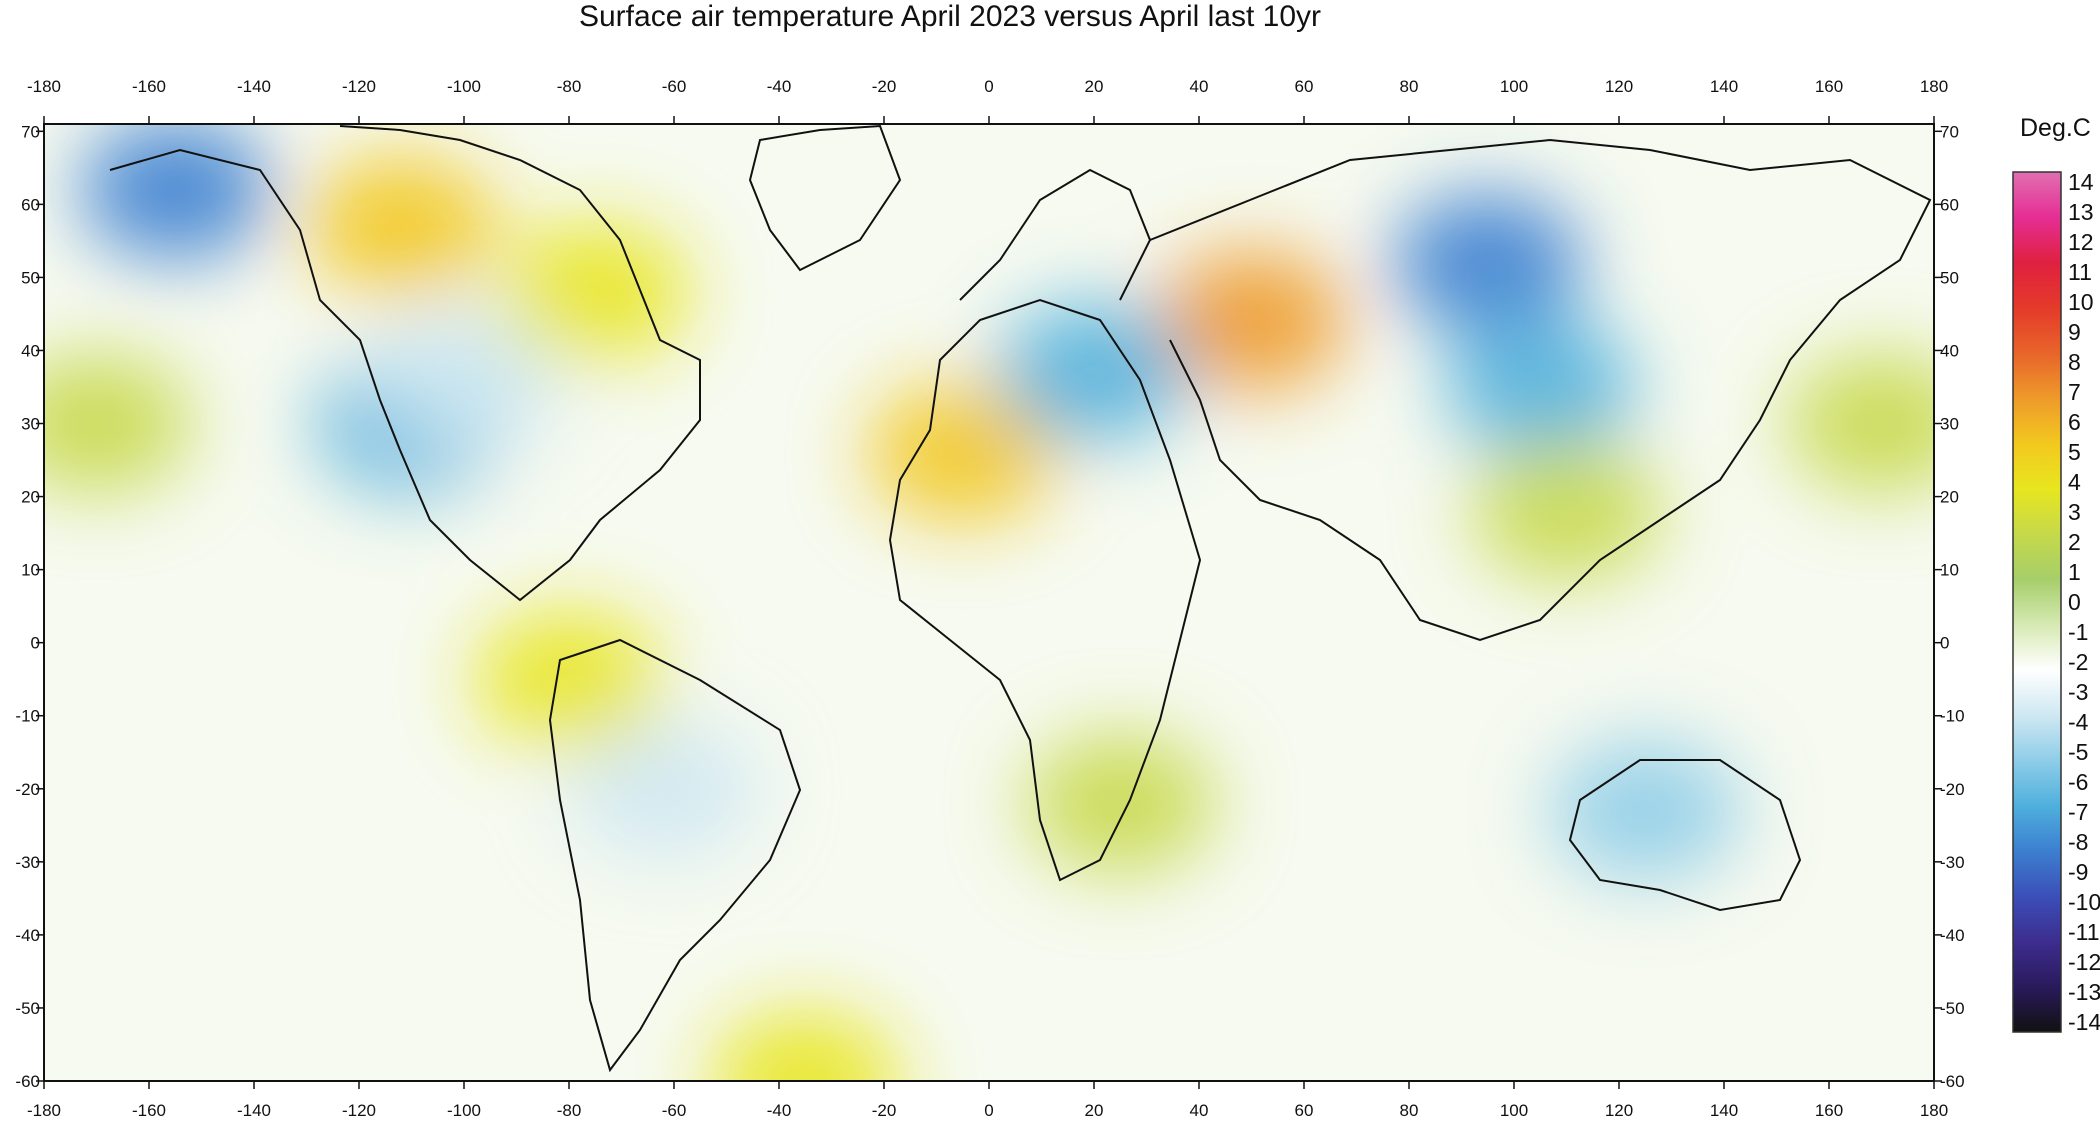 This screenshot has height=1131, width=2100. I want to click on colorbar-tick-label: 0, so click(2074, 602).